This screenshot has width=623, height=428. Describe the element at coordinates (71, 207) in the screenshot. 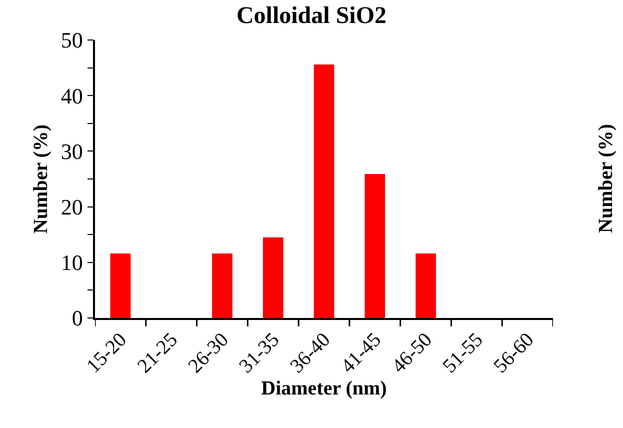

I see `y-tick-label: 20` at that location.